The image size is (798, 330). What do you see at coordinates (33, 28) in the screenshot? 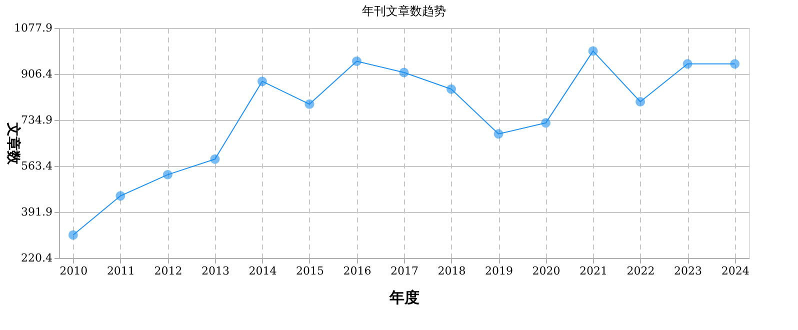
I see `y-tick-label: 1077.9` at bounding box center [33, 28].